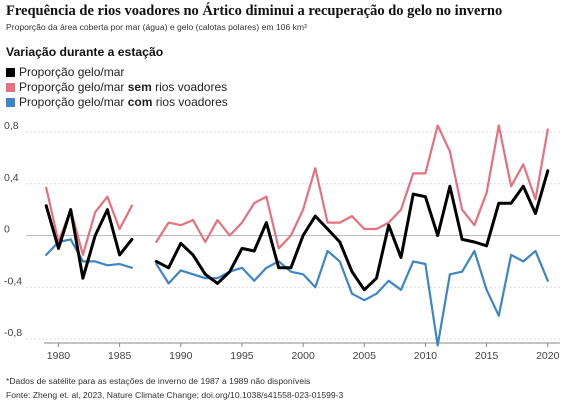 The height and width of the screenshot is (405, 567). I want to click on y-tick-label-3: -0,4, so click(13, 281).